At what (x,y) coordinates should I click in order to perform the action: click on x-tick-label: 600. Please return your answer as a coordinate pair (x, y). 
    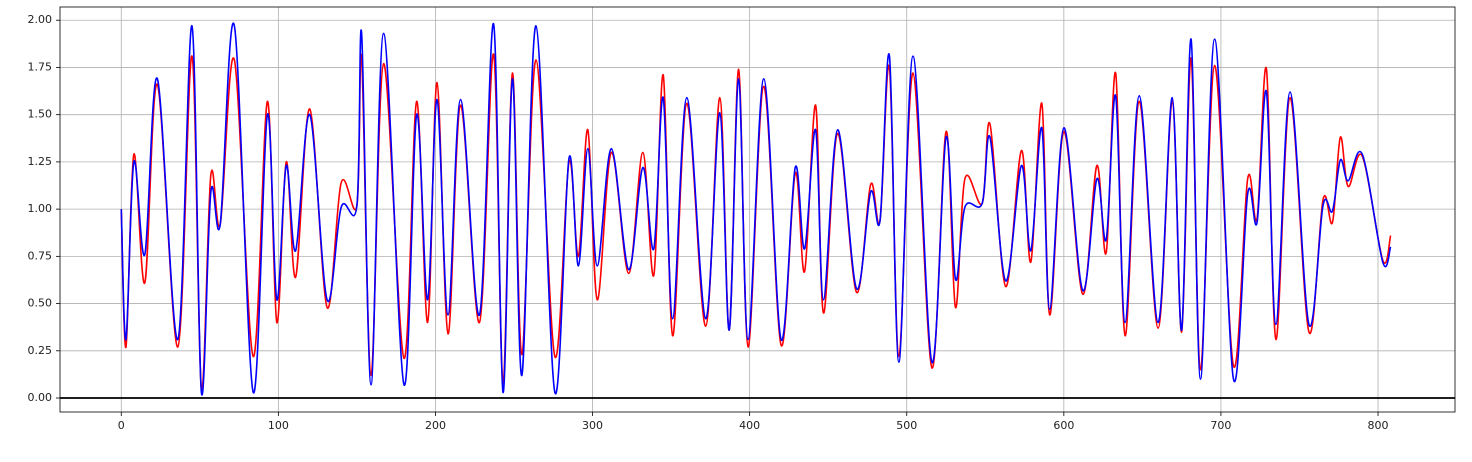
    Looking at the image, I should click on (1063, 425).